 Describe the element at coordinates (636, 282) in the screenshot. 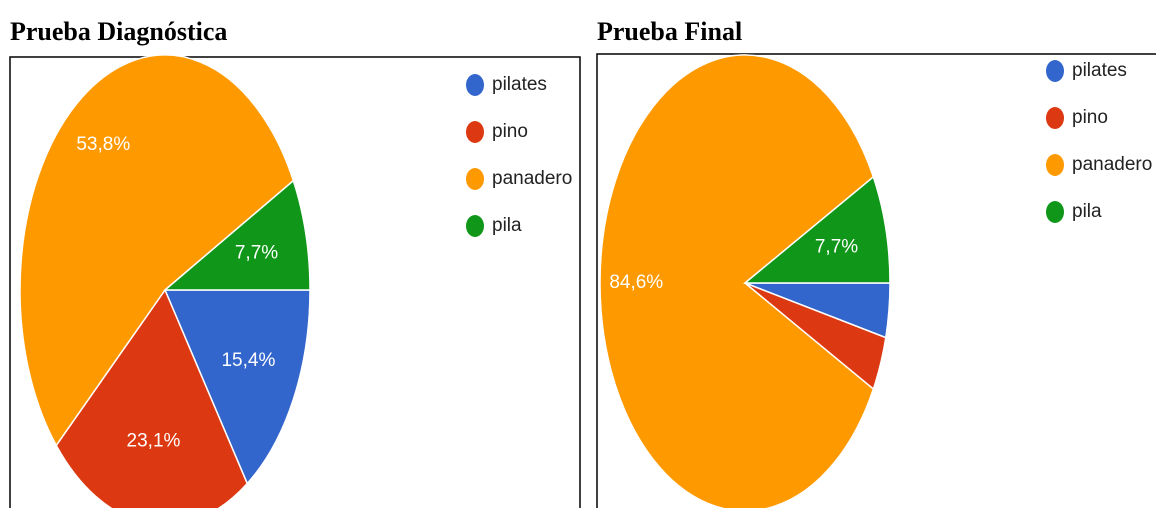

I see `data-label: 84,6%` at that location.